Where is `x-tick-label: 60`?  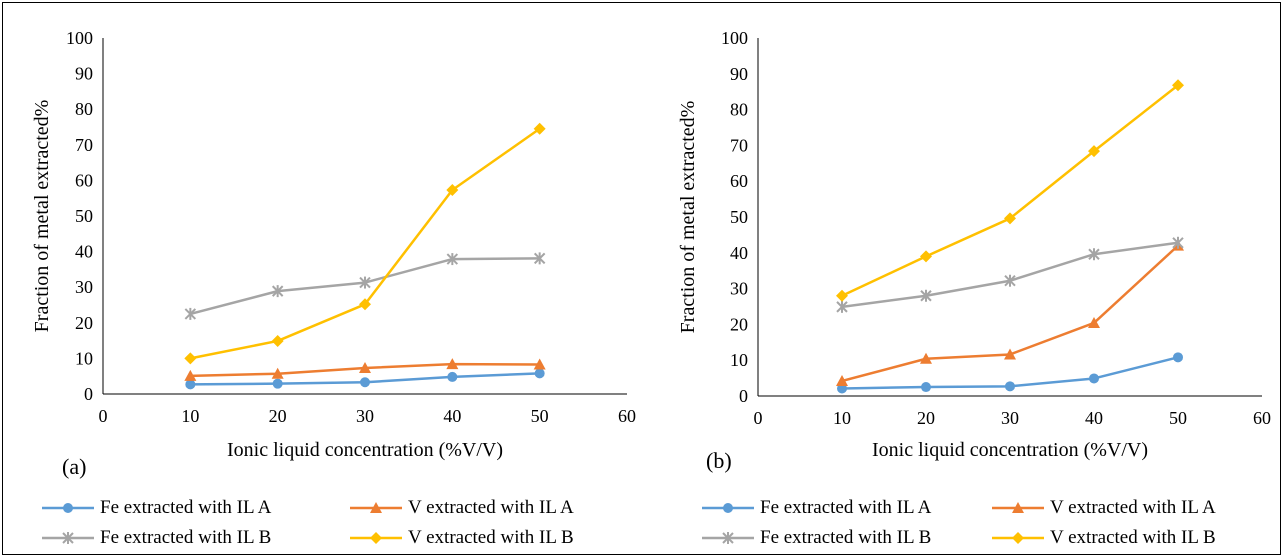 x-tick-label: 60 is located at coordinates (627, 416).